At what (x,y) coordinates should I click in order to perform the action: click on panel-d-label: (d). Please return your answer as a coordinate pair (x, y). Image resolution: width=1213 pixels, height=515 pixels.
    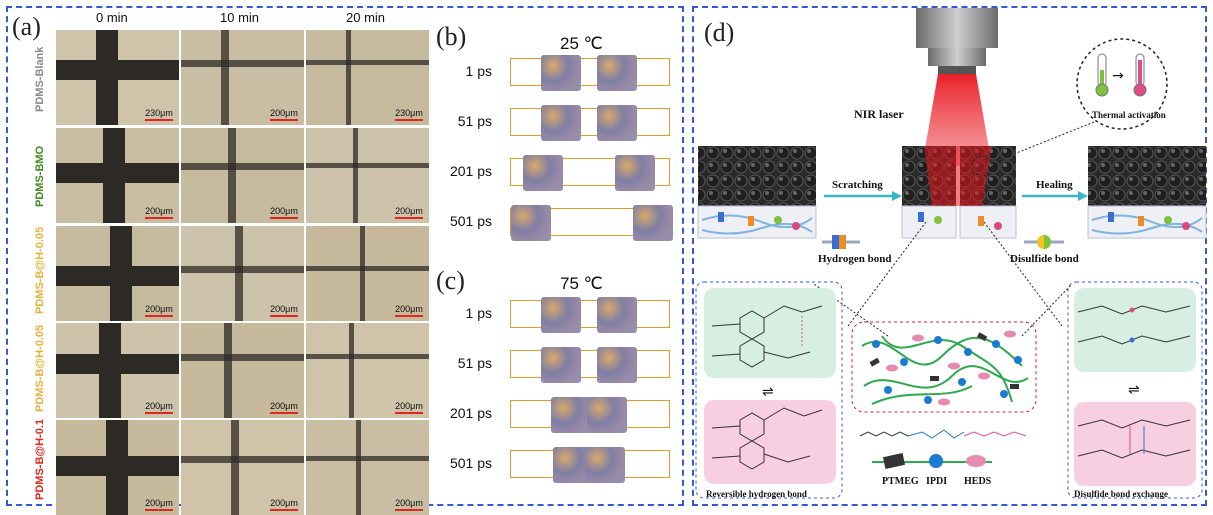
    Looking at the image, I should click on (719, 32).